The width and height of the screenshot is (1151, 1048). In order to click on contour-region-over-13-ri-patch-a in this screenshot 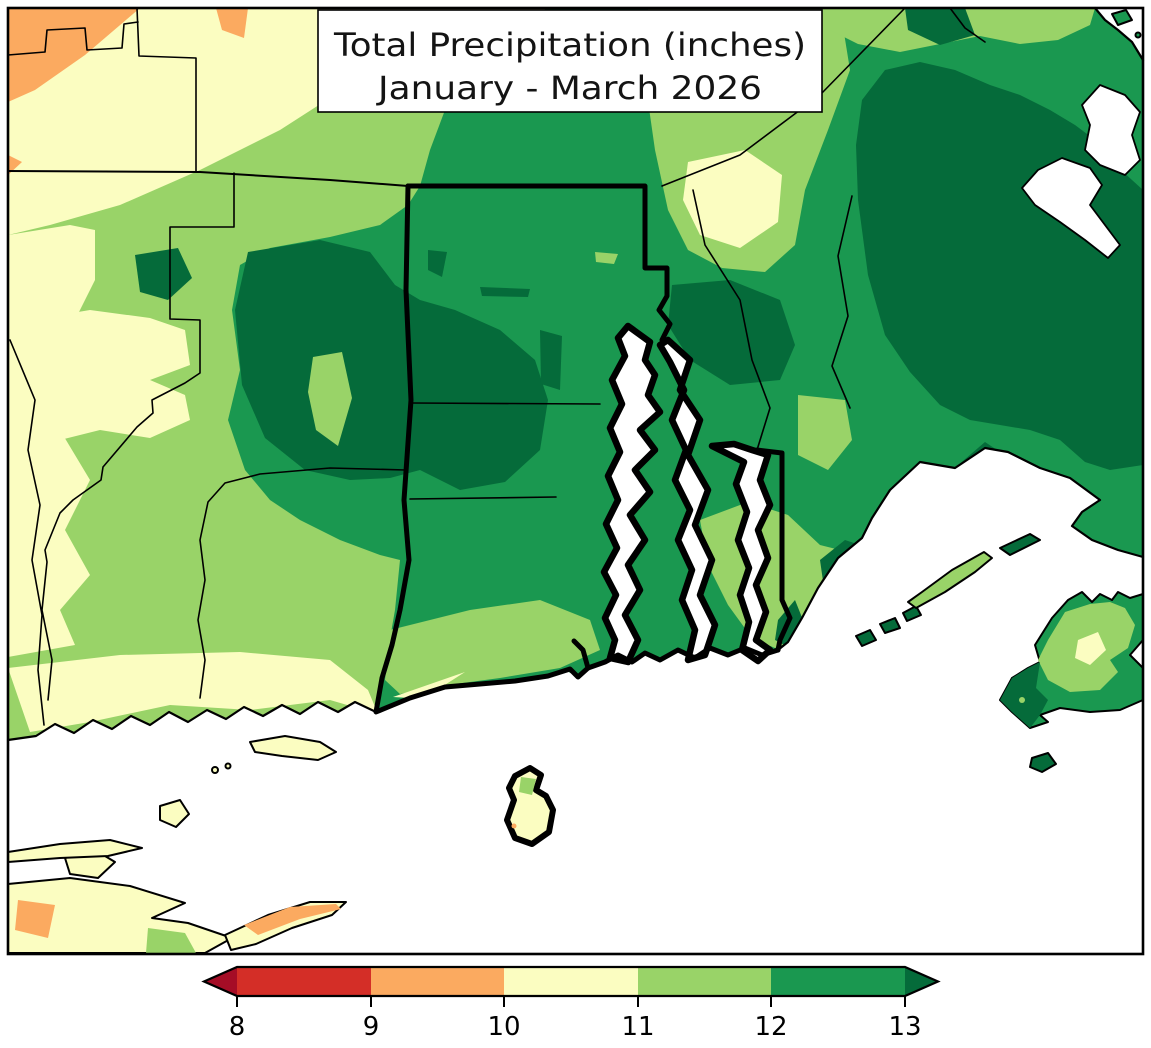, I will do `click(437, 263)`.